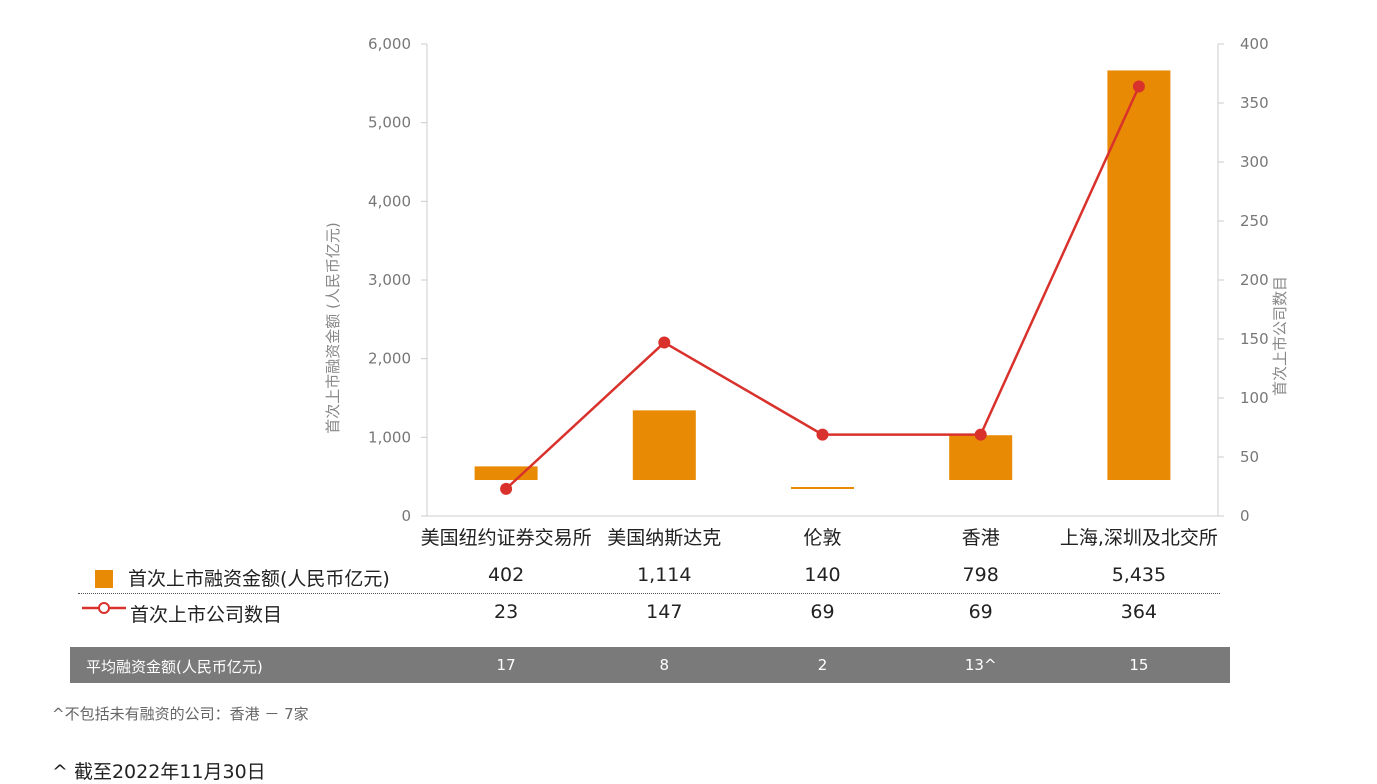 This screenshot has width=1377, height=784. Describe the element at coordinates (180, 714) in the screenshot. I see `footnote: ^不包括未有融资的公司：香港 － 7家` at that location.